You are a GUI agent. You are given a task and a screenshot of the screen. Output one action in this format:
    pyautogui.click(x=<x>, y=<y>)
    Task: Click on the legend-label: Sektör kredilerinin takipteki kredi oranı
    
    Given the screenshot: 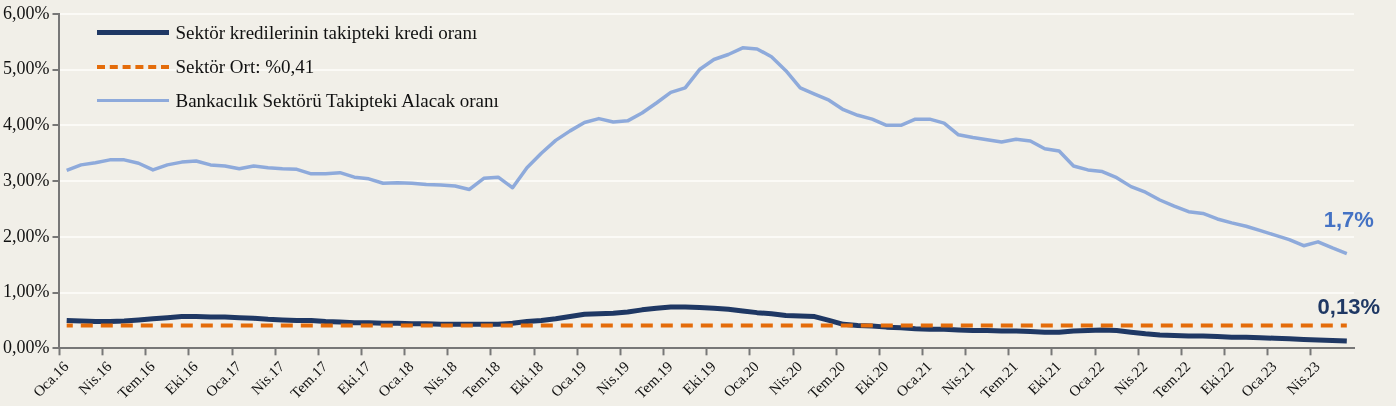 What is the action you would take?
    pyautogui.click(x=326, y=32)
    